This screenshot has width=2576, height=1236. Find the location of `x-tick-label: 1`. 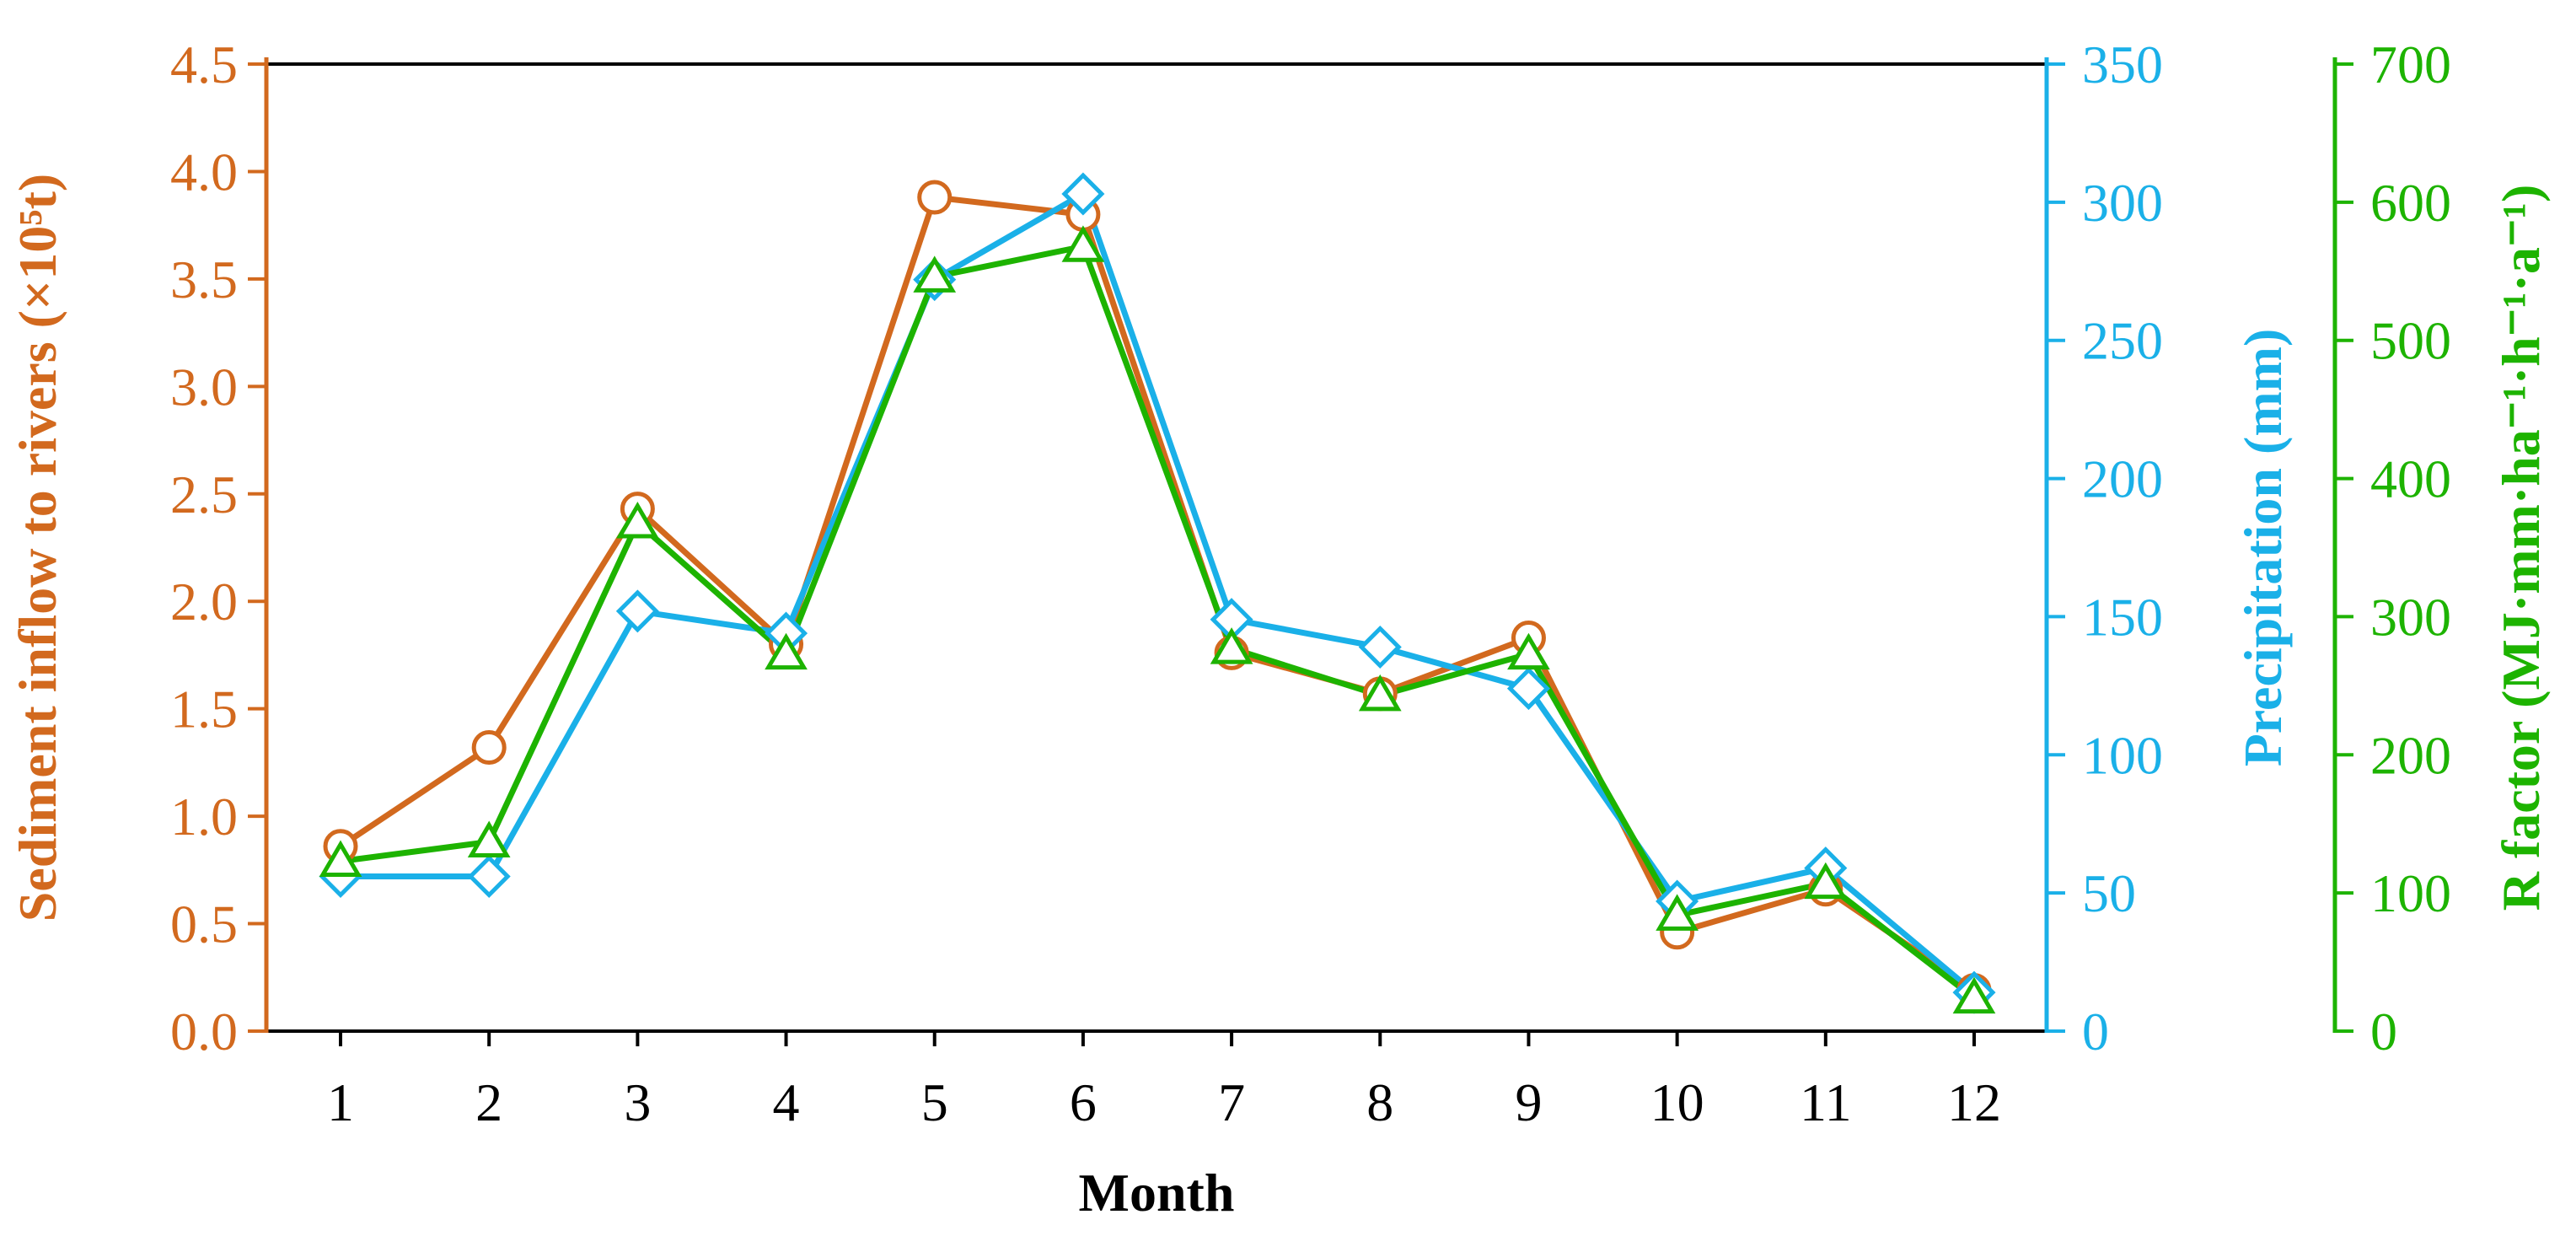

x-tick-label: 1 is located at coordinates (340, 1102).